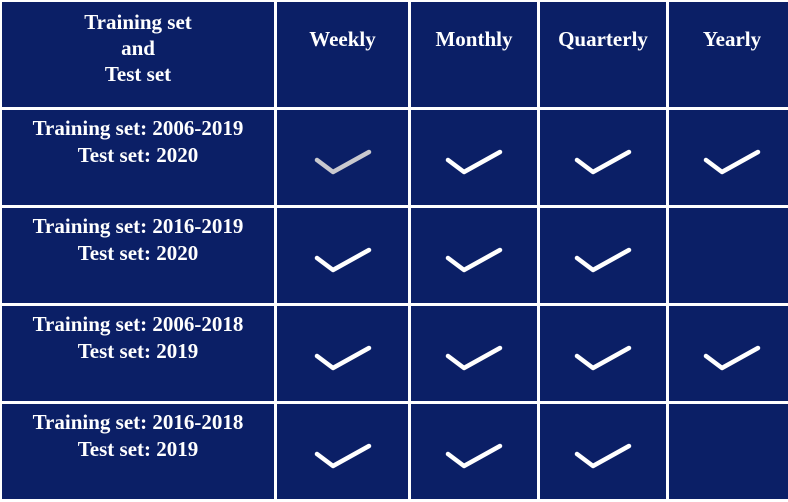 The height and width of the screenshot is (502, 788). Describe the element at coordinates (138, 47) in the screenshot. I see `corner-header-line2: and` at that location.